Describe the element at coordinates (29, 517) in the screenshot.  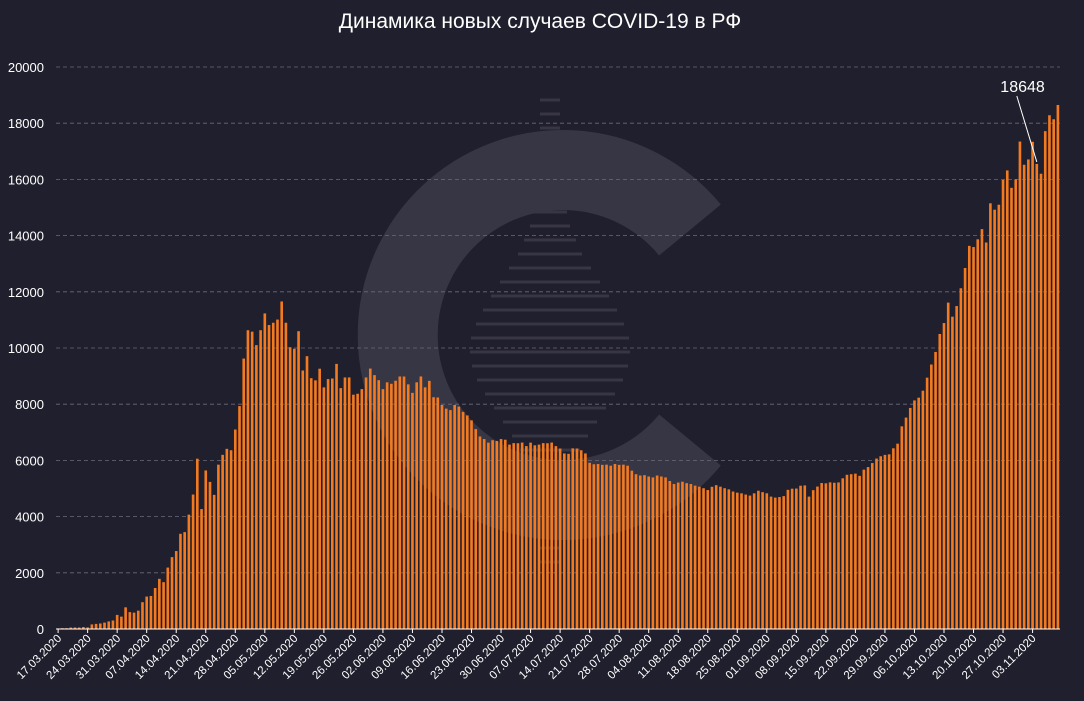
I see `y-tick-label: 4000` at that location.